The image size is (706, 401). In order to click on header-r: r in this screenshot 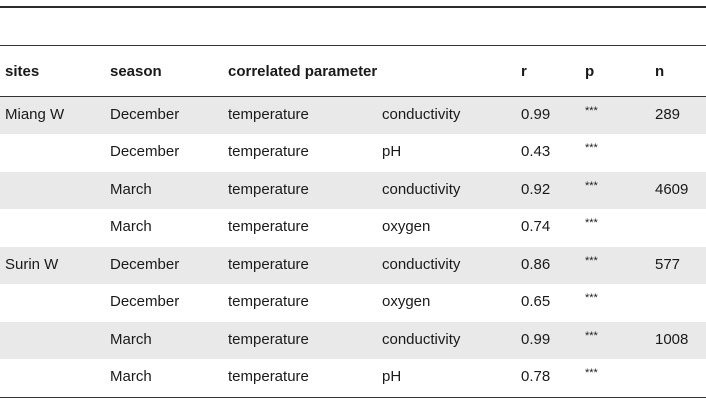, I will do `click(524, 71)`.